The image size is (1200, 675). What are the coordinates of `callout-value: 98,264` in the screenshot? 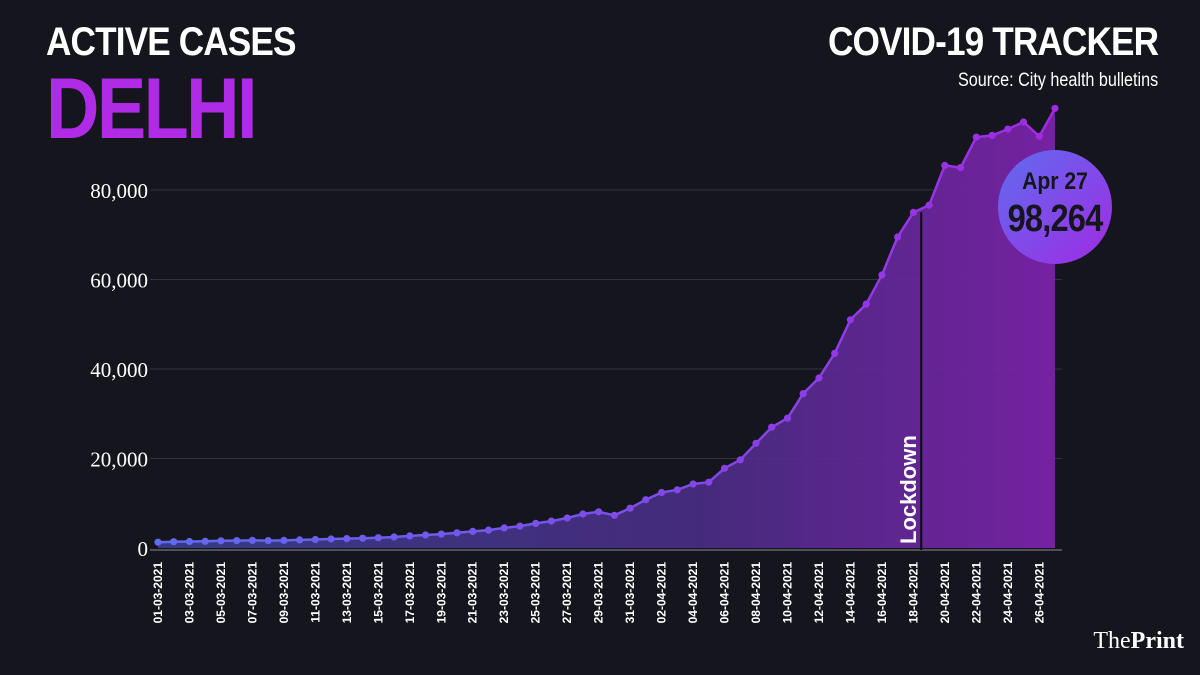 It's located at (1055, 219).